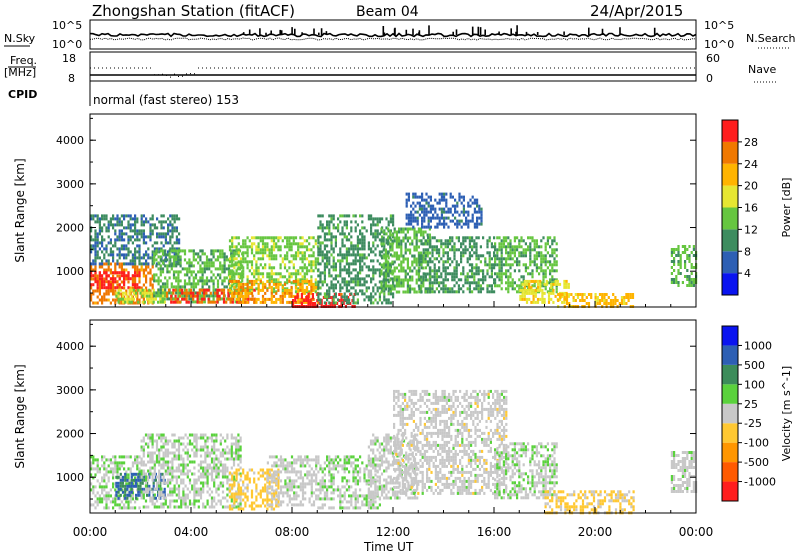 This screenshot has width=800, height=554. I want to click on nsearch-trace, so click(393, 39).